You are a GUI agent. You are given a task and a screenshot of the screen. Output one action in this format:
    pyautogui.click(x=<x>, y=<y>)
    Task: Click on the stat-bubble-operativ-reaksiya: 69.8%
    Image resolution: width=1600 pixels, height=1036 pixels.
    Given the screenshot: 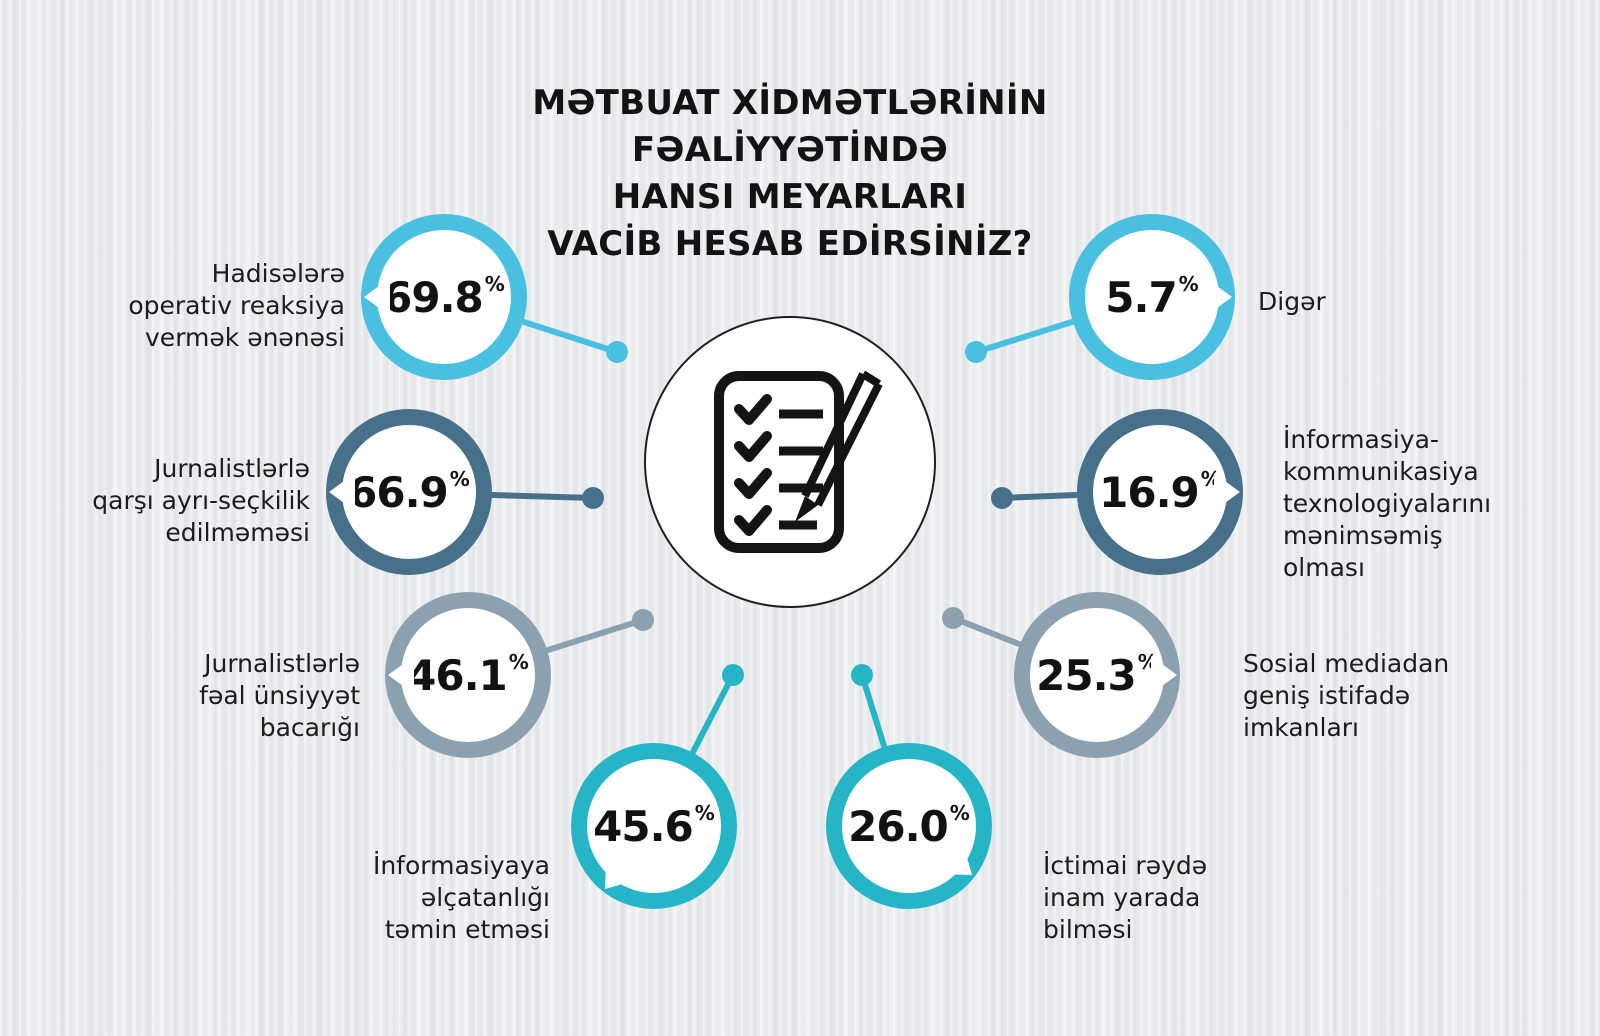 What is the action you would take?
    pyautogui.click(x=444, y=297)
    